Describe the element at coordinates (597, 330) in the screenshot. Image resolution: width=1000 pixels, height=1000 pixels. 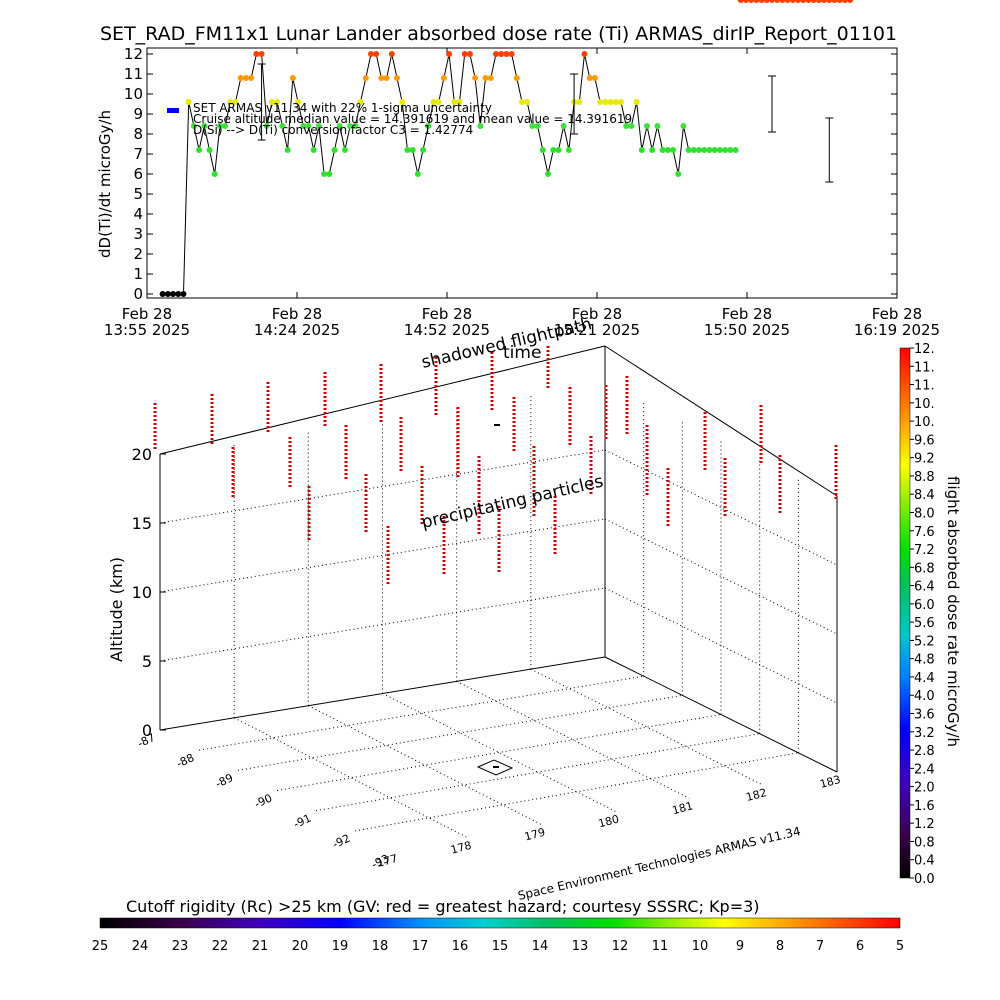
I see `x-tick-label-time: 15:21 2025` at that location.